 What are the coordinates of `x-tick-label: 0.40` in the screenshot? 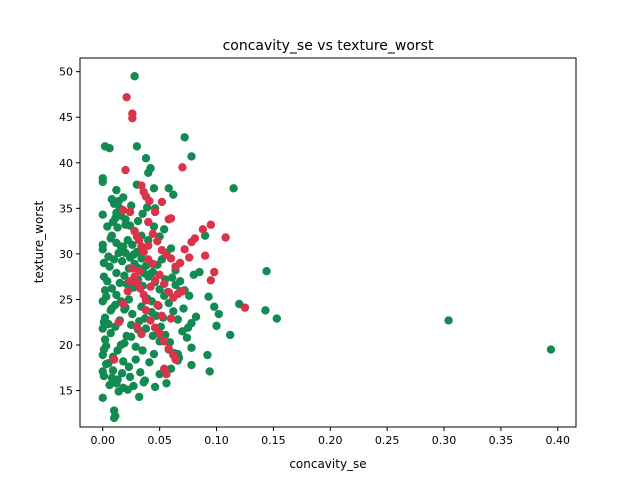 It's located at (558, 440).